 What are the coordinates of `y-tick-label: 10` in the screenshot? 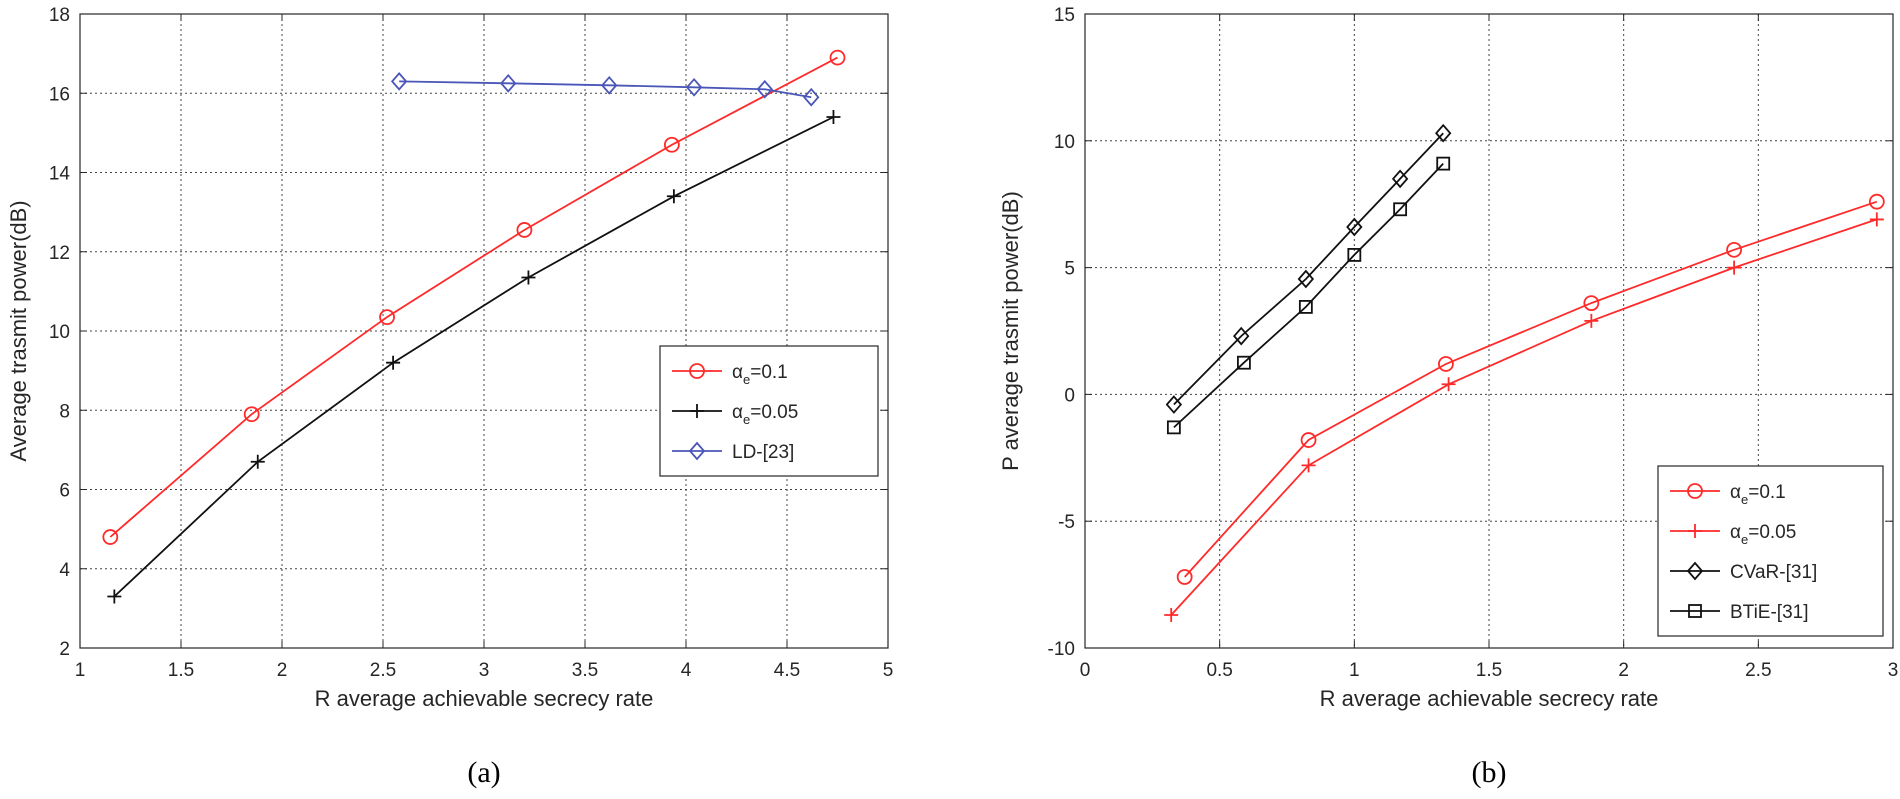 It's located at (59, 332).